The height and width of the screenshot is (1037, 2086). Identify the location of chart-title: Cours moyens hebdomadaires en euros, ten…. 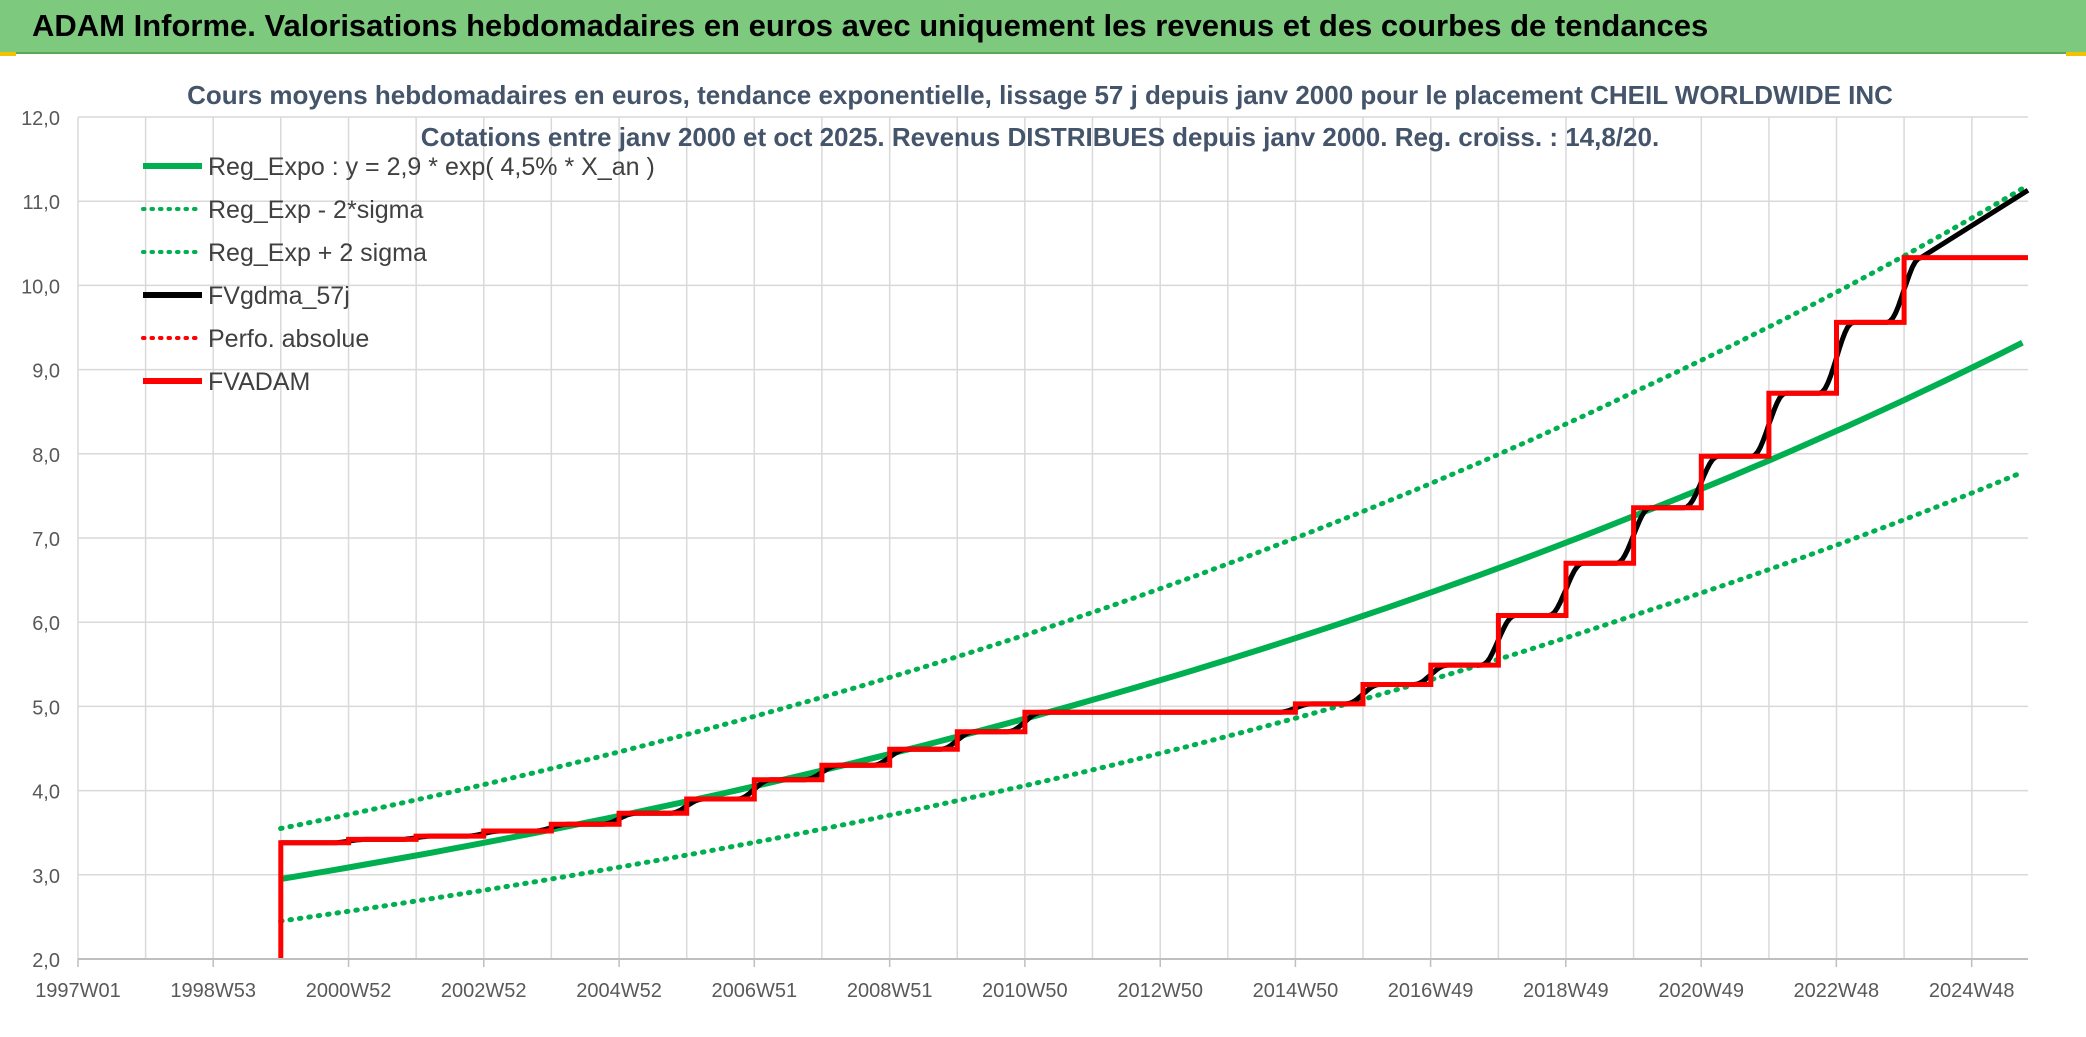
(1040, 95).